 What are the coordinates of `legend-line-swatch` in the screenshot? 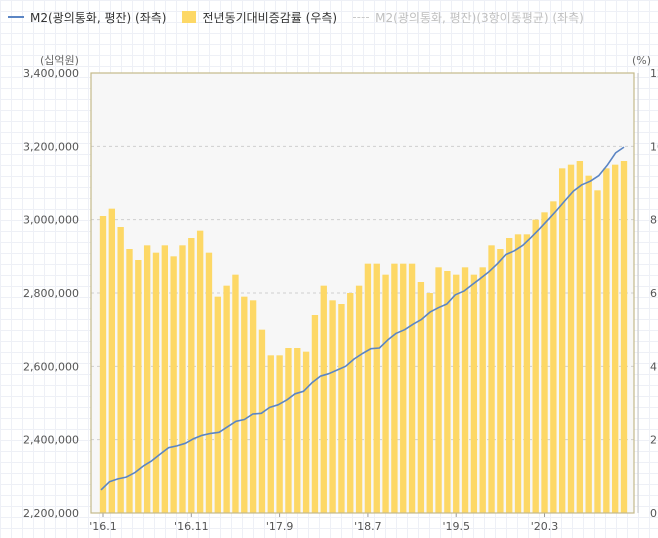 It's located at (16, 17).